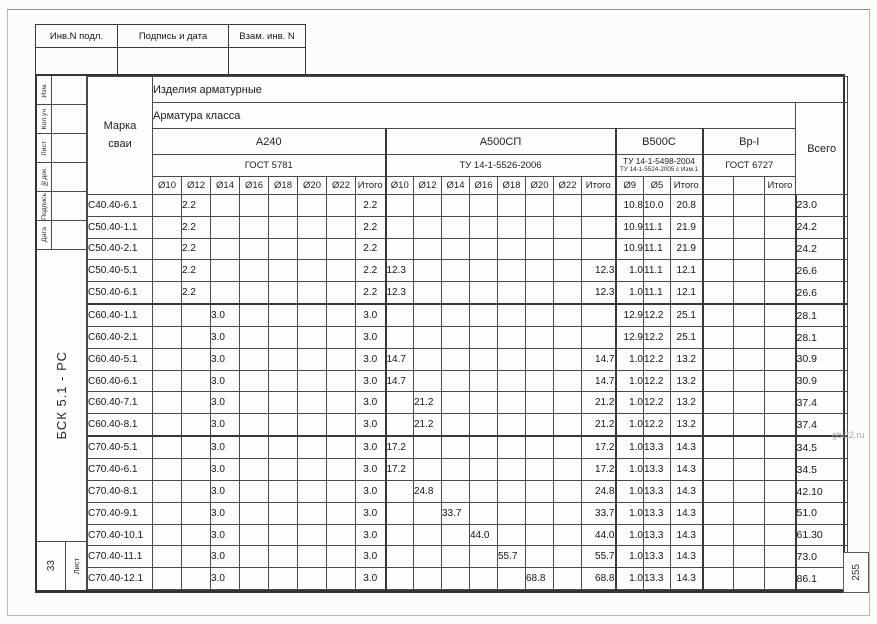  Describe the element at coordinates (120, 513) in the screenshot. I see `row-mark: С70.40-9.1` at that location.